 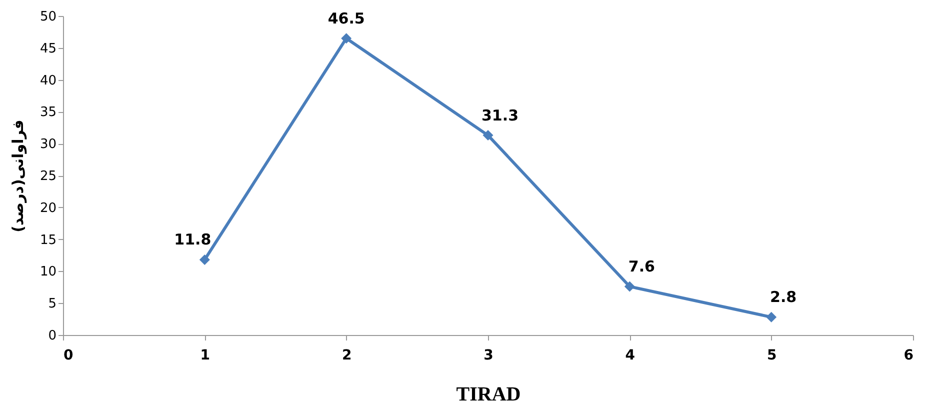 I want to click on x-tick-label: 5, so click(x=771, y=356).